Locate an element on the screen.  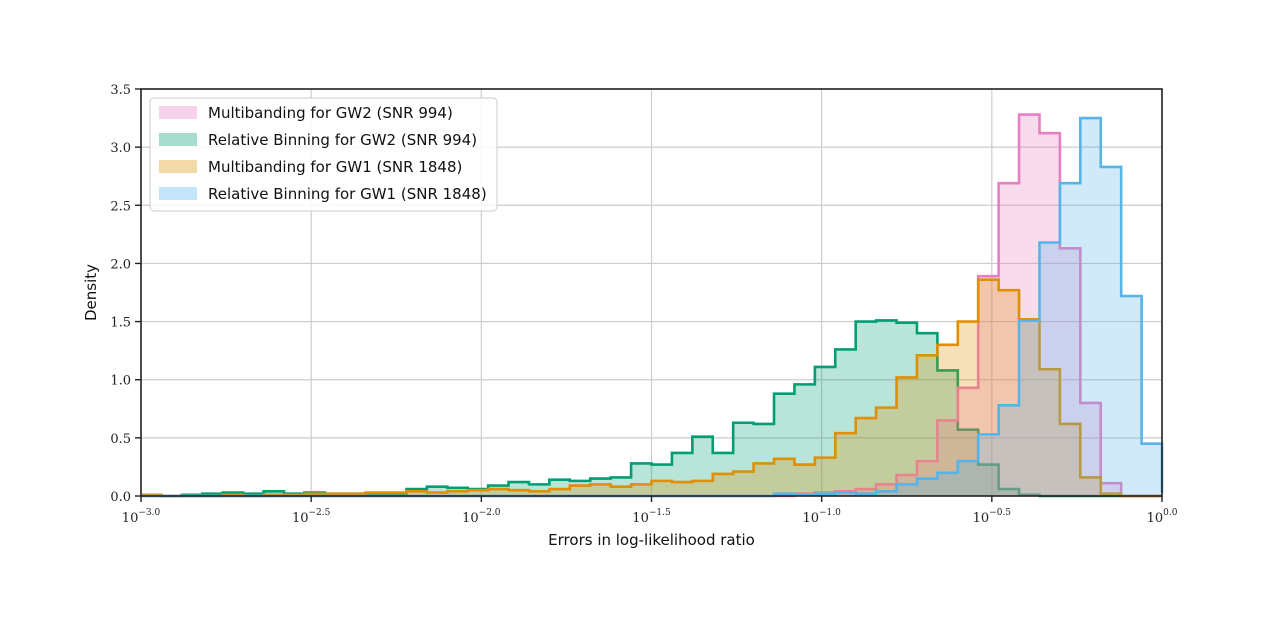
y-tick-label: 2.5 is located at coordinates (120, 206).